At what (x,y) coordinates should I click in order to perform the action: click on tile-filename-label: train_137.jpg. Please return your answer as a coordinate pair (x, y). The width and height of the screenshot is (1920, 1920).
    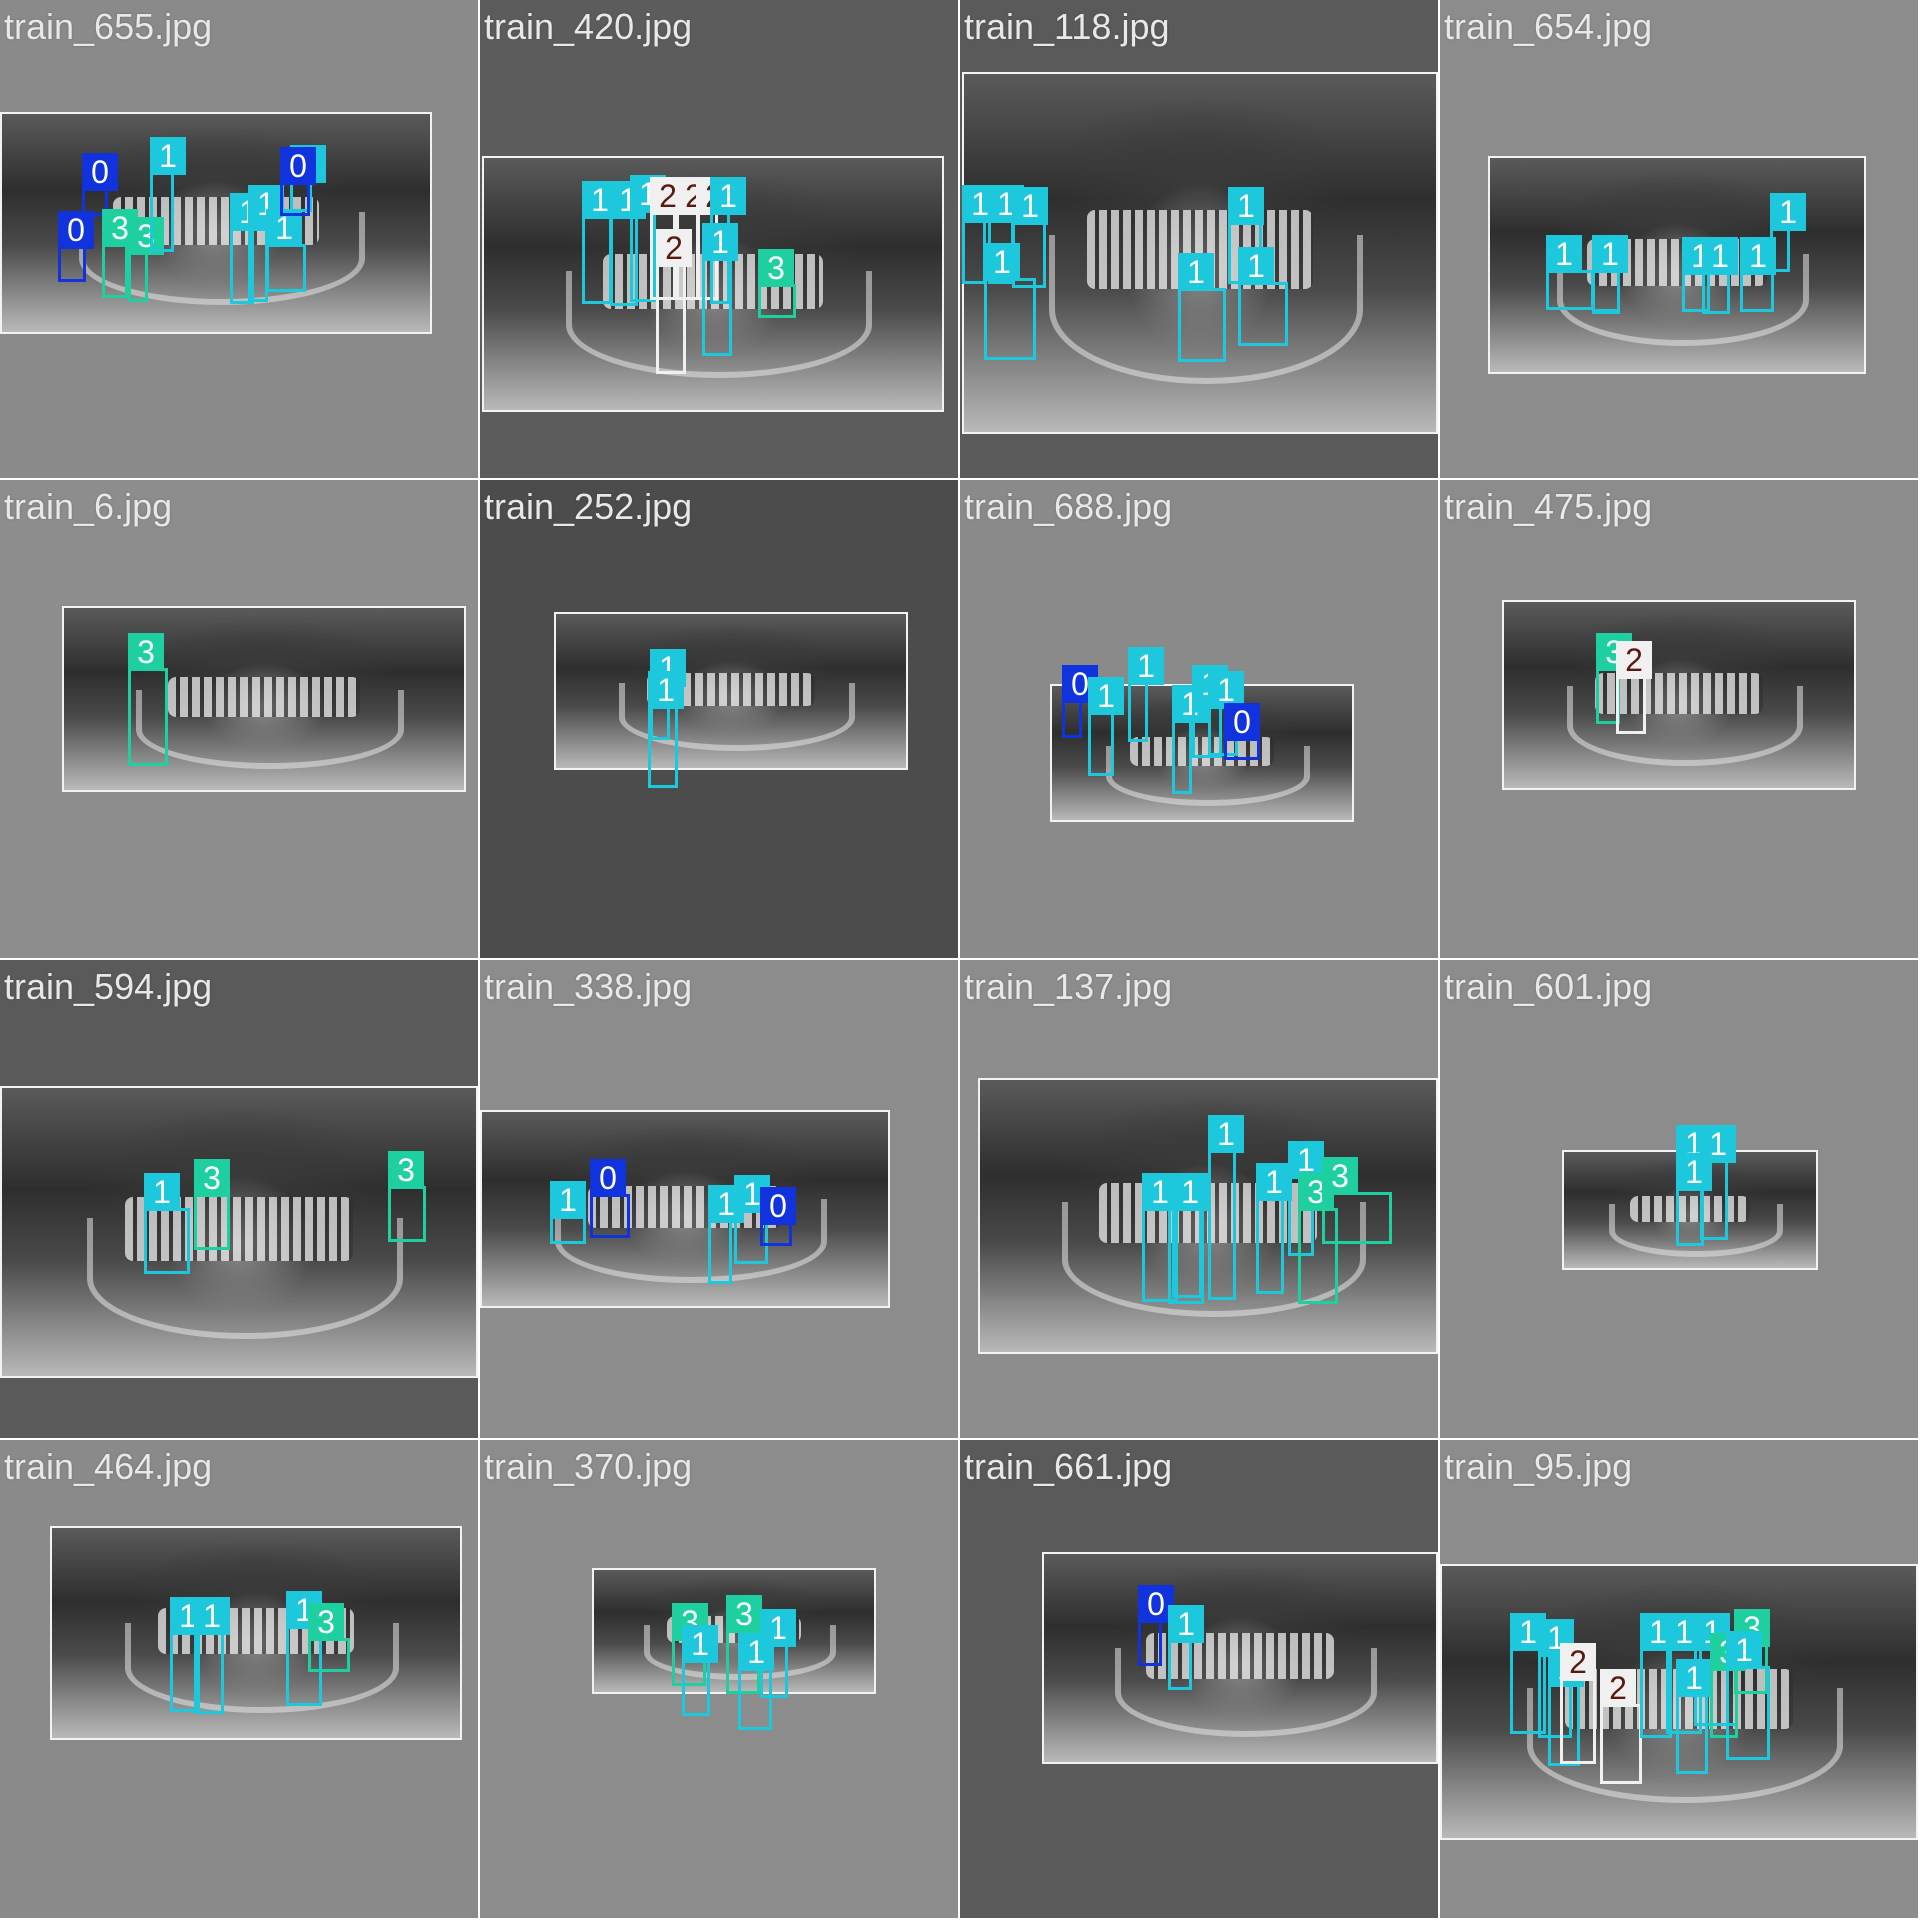
    Looking at the image, I should click on (1068, 986).